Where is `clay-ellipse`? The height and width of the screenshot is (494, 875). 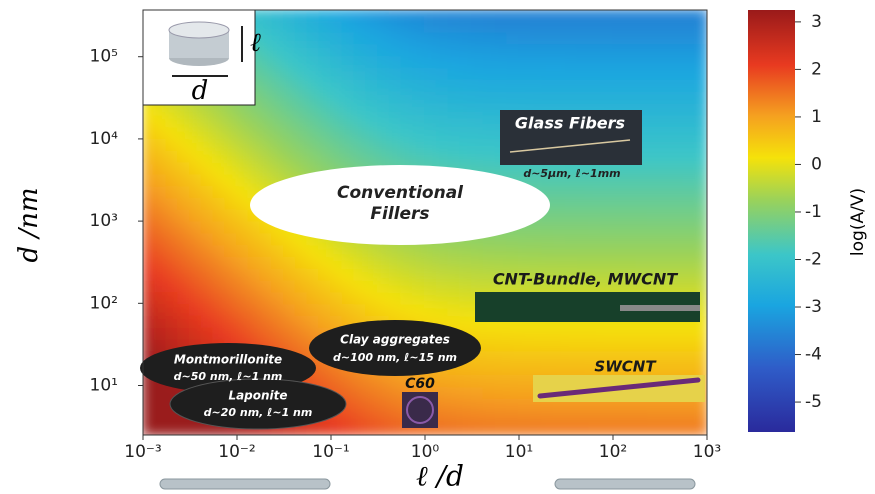 clay-ellipse is located at coordinates (395, 348).